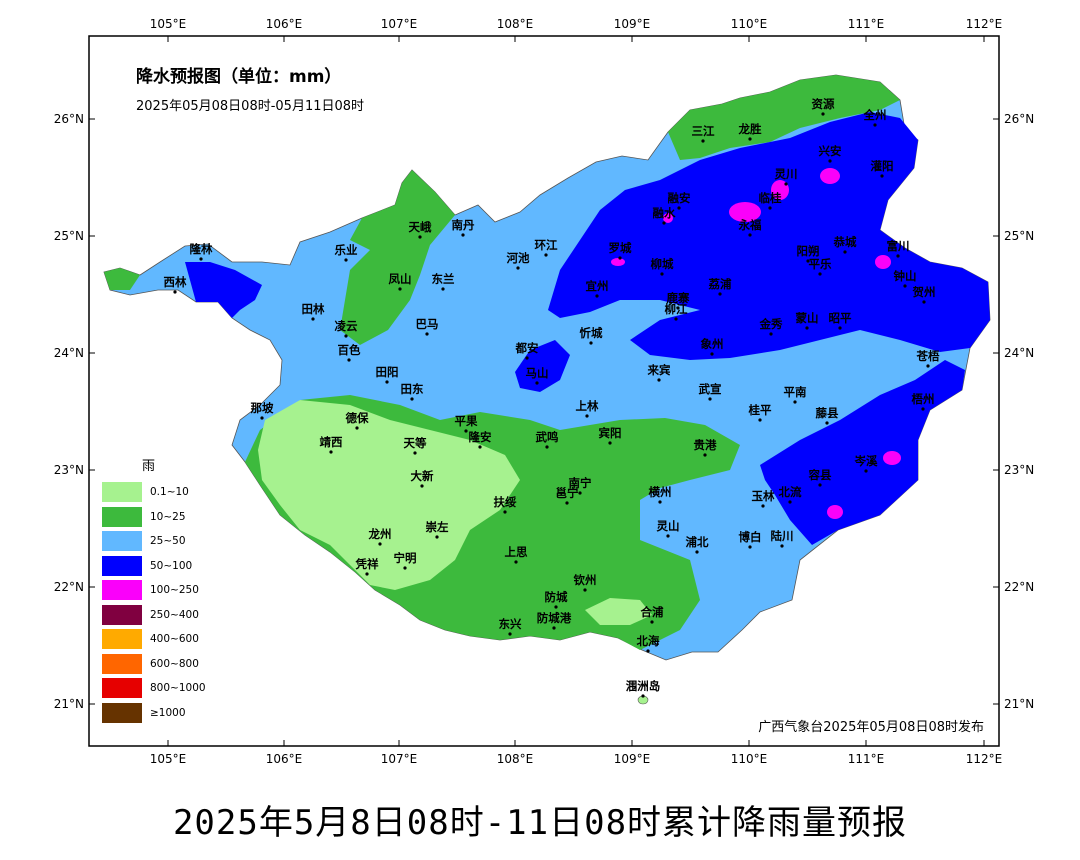  What do you see at coordinates (149, 466) in the screenshot?
I see `legend-title: 雨` at bounding box center [149, 466].